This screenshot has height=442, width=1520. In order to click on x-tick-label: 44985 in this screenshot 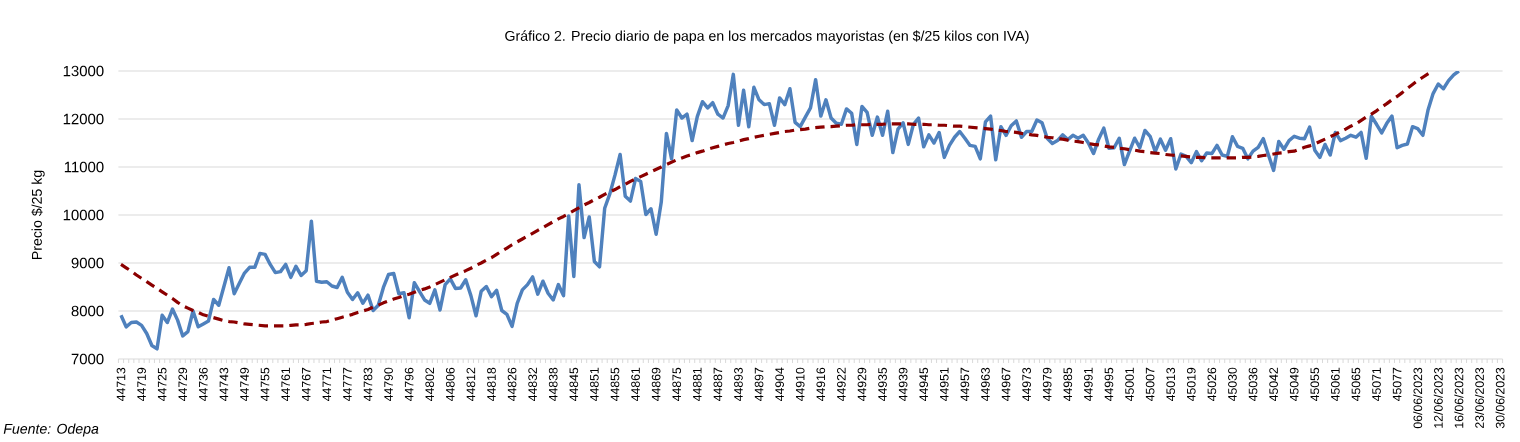, I will do `click(1068, 384)`.